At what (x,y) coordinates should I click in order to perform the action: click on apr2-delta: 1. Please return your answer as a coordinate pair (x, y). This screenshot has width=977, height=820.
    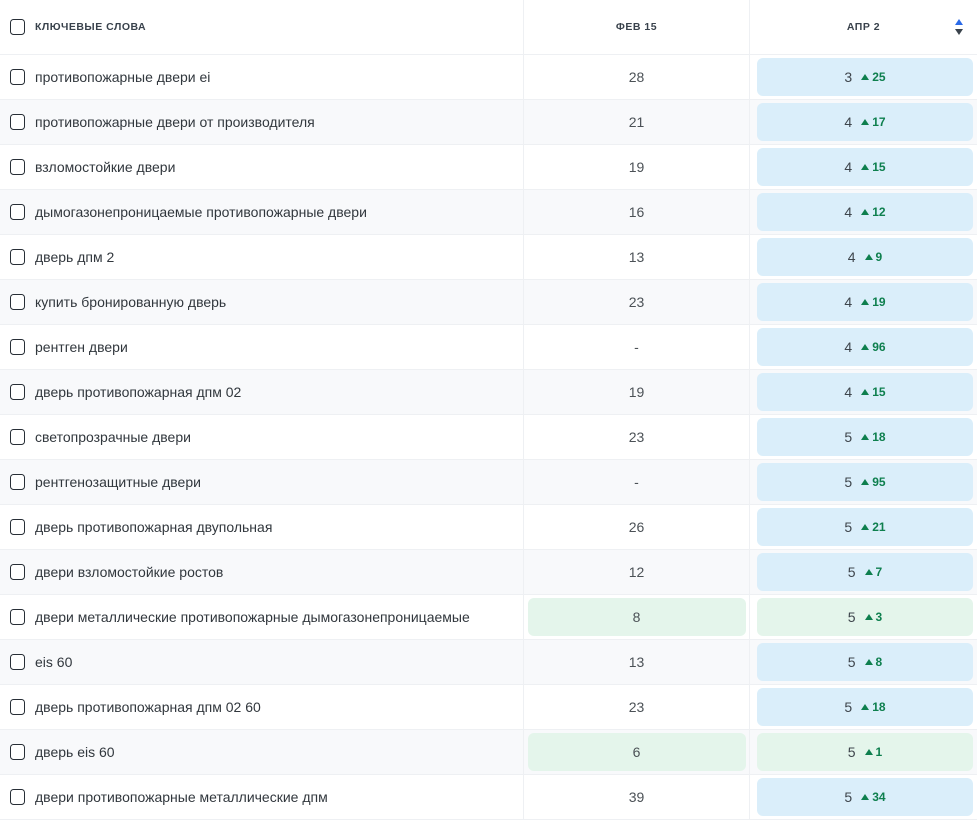
    Looking at the image, I should click on (879, 752).